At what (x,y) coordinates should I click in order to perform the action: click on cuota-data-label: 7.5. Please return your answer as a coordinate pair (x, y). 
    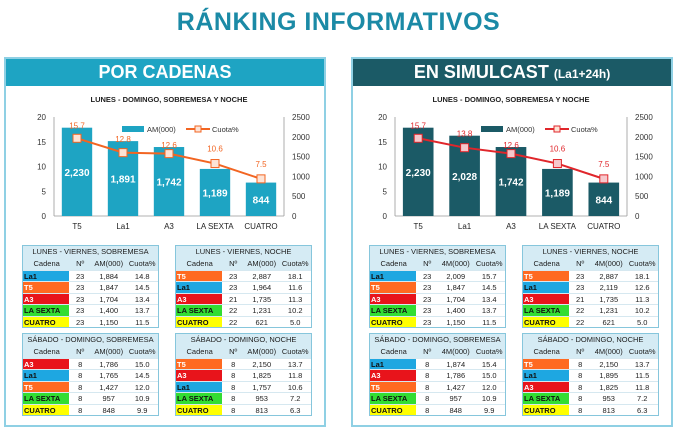
    Looking at the image, I should click on (604, 164).